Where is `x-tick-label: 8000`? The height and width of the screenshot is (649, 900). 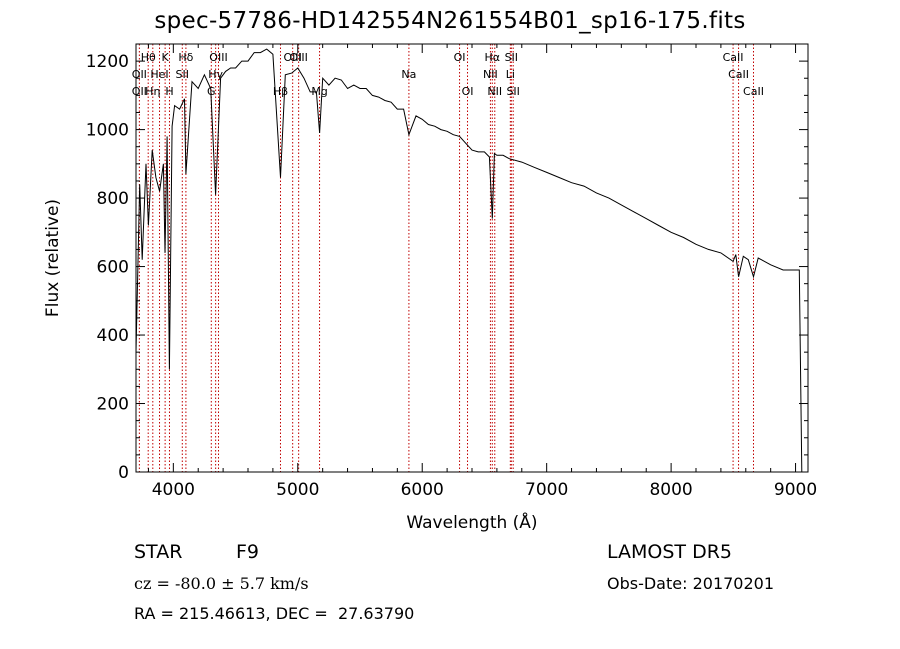 x-tick-label: 8000 is located at coordinates (670, 490).